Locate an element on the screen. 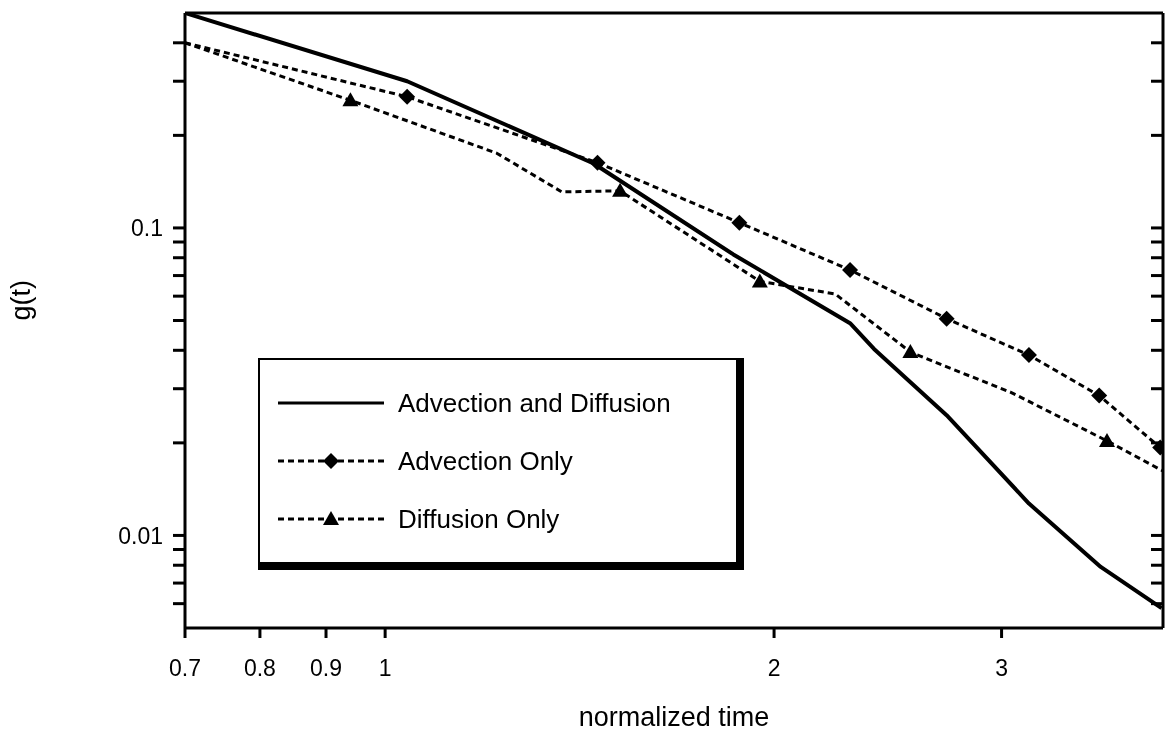  legend-label: Diffusion Only is located at coordinates (479, 519).